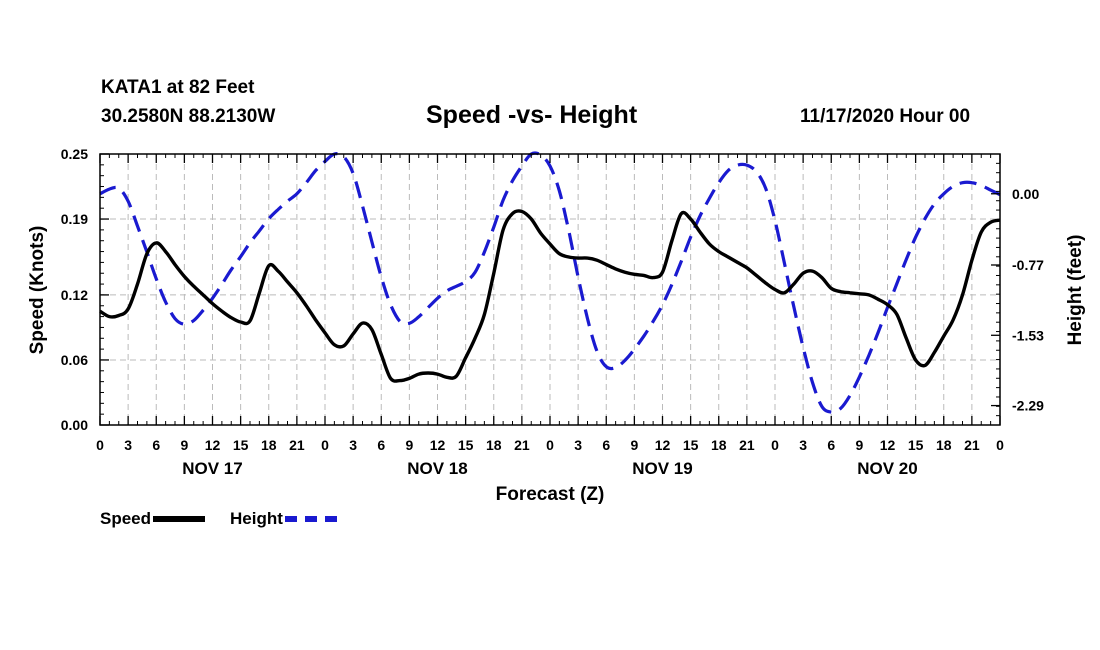 The height and width of the screenshot is (650, 1100). Describe the element at coordinates (532, 115) in the screenshot. I see `chart-title: Speed -vs- Height` at that location.